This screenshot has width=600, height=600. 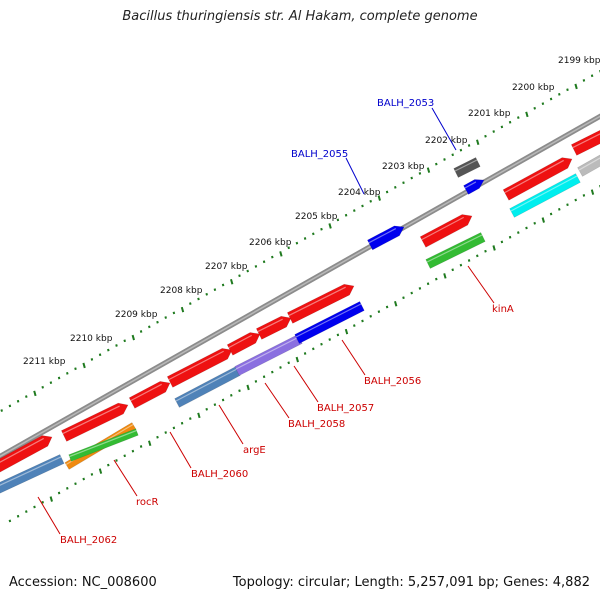 What do you see at coordinates (345, 408) in the screenshot?
I see `gene-label: BALH_2057` at bounding box center [345, 408].